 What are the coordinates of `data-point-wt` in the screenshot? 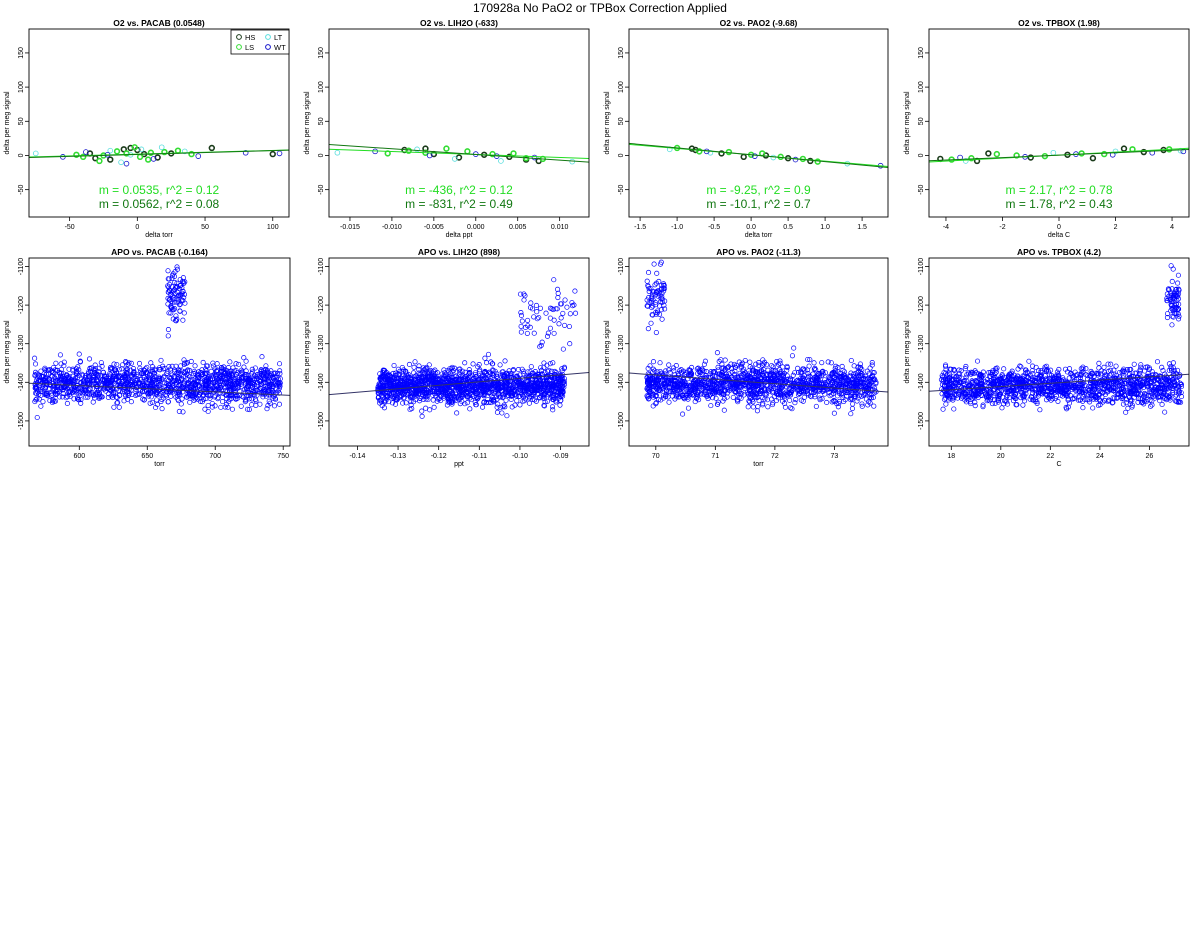 It's located at (534, 157).